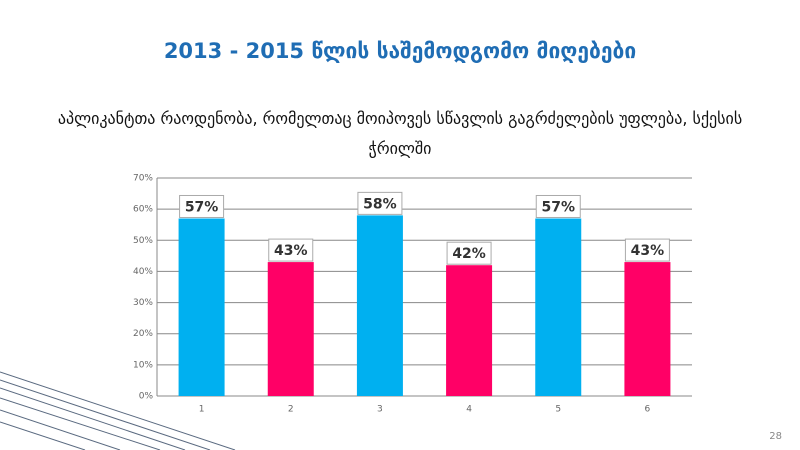 The width and height of the screenshot is (800, 450). What do you see at coordinates (143, 303) in the screenshot?
I see `y-tick-label: 30%` at bounding box center [143, 303].